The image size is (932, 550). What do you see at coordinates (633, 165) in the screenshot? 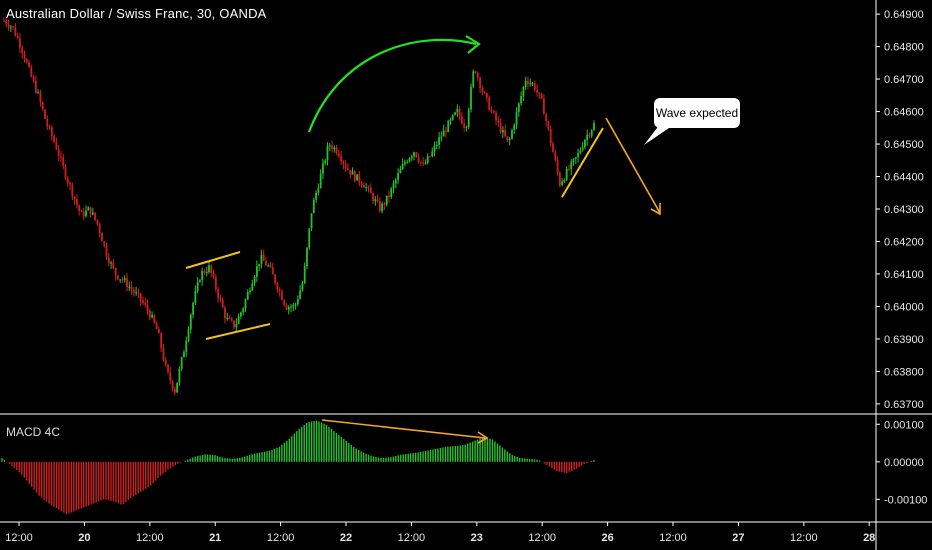
I see `projection-line` at bounding box center [633, 165].